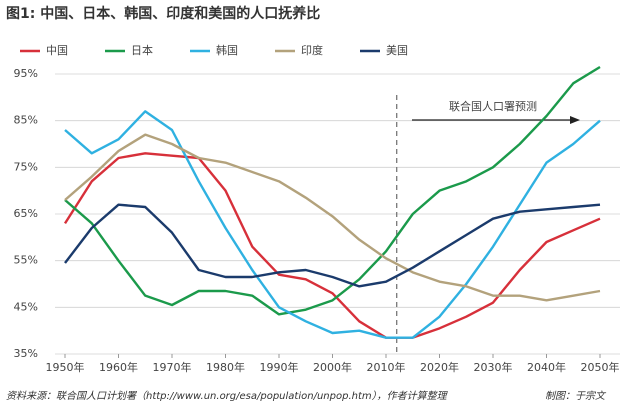 This screenshot has width=640, height=415. Describe the element at coordinates (386, 367) in the screenshot. I see `x-tick-label: 2010年` at that location.